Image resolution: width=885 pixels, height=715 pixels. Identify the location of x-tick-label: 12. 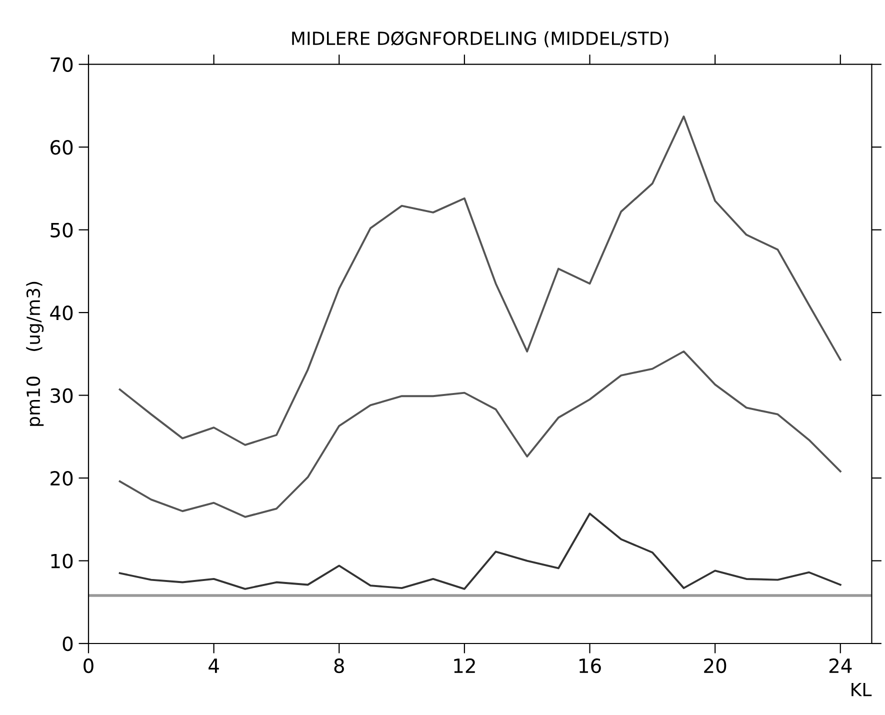
(464, 665).